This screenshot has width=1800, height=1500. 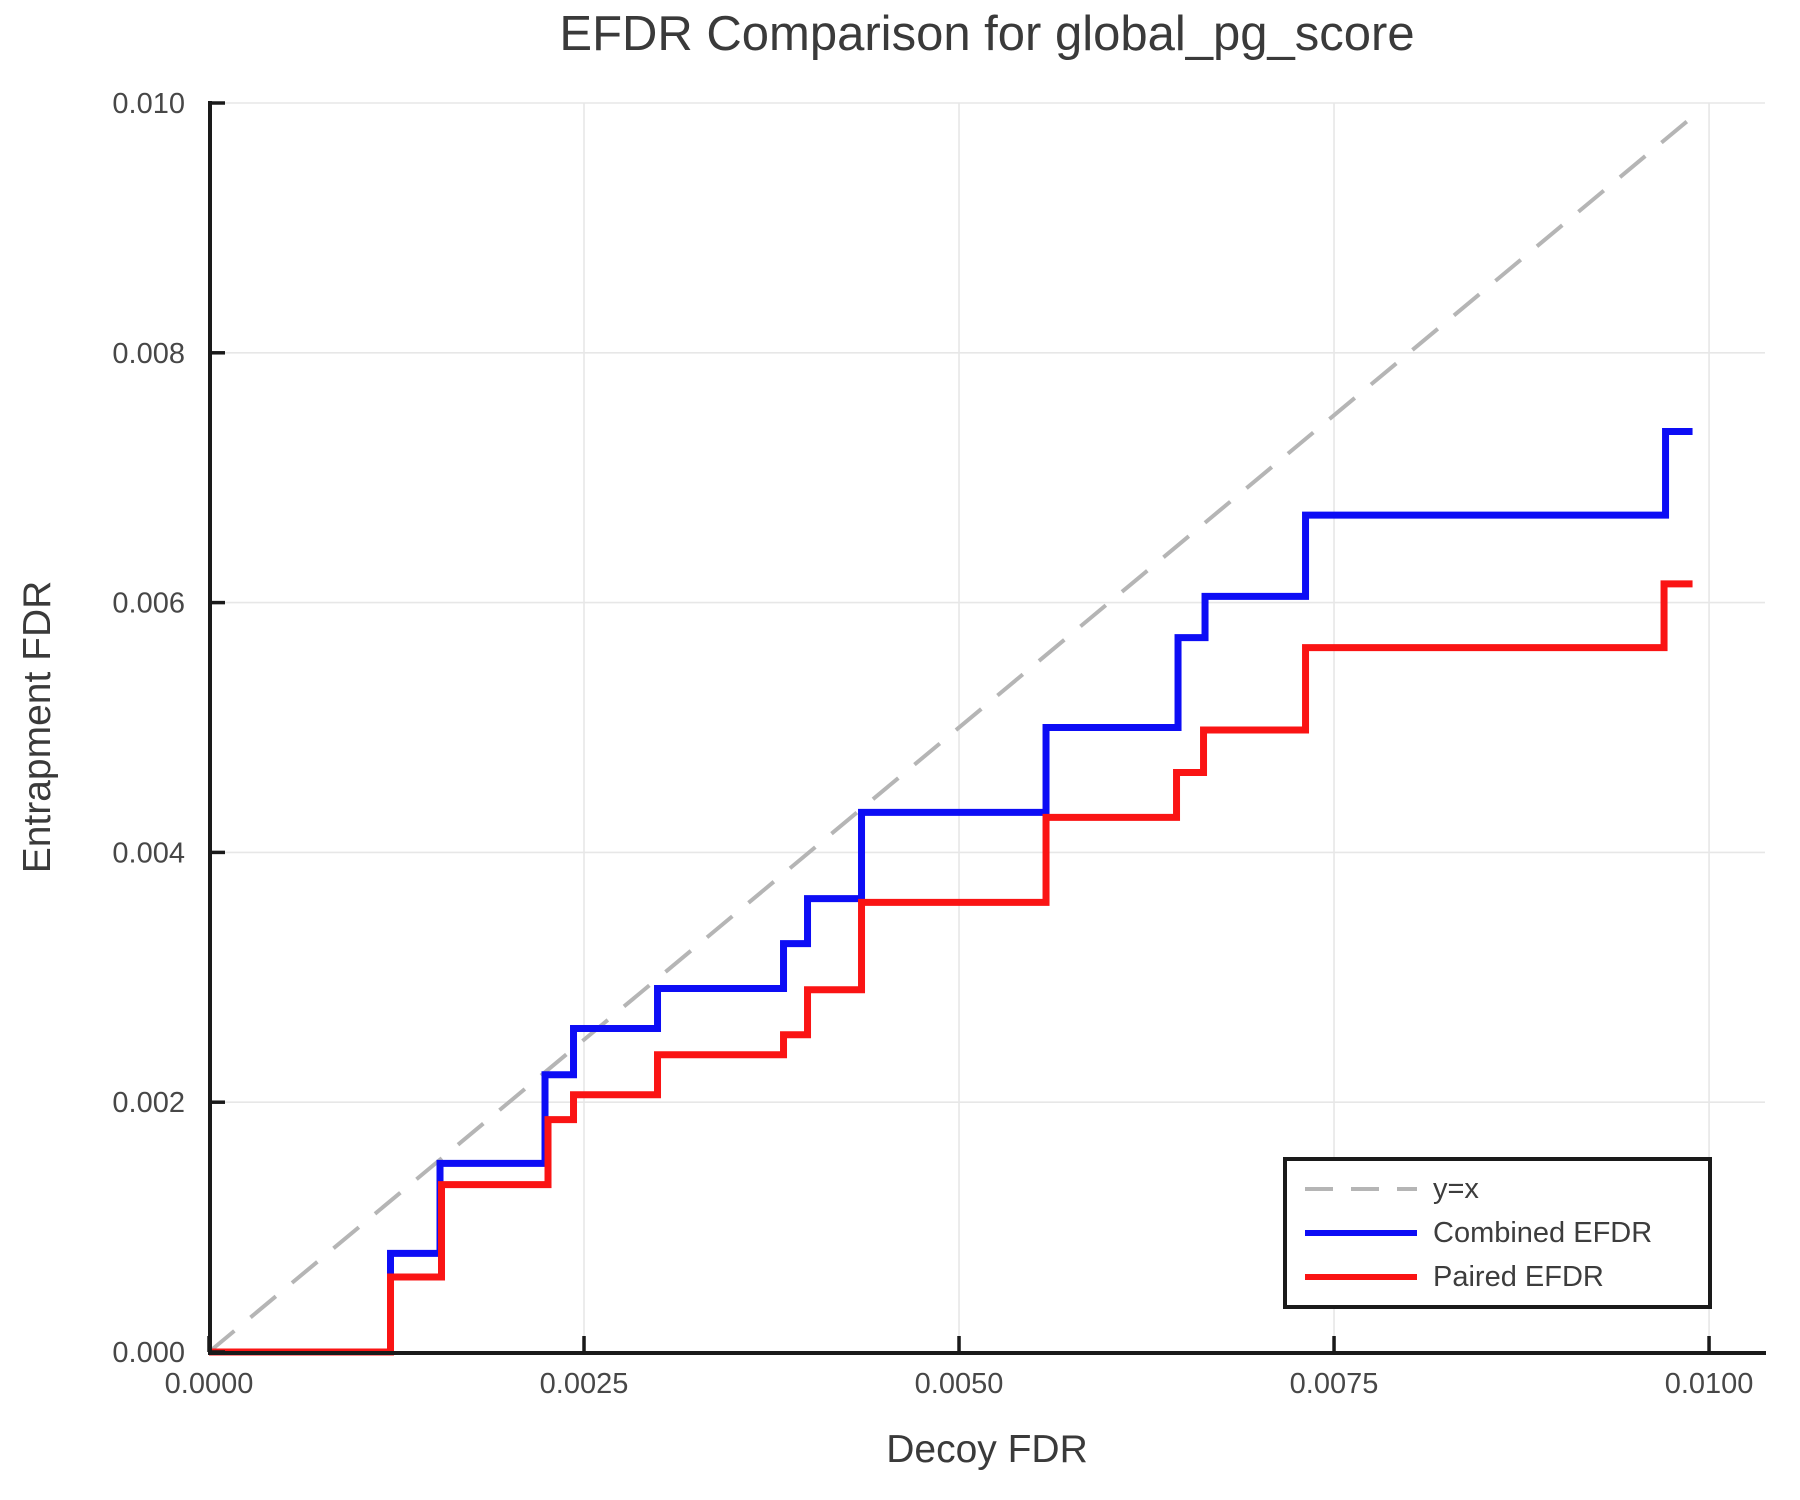 I want to click on x-tick-label: 0.0025, so click(x=584, y=1384).